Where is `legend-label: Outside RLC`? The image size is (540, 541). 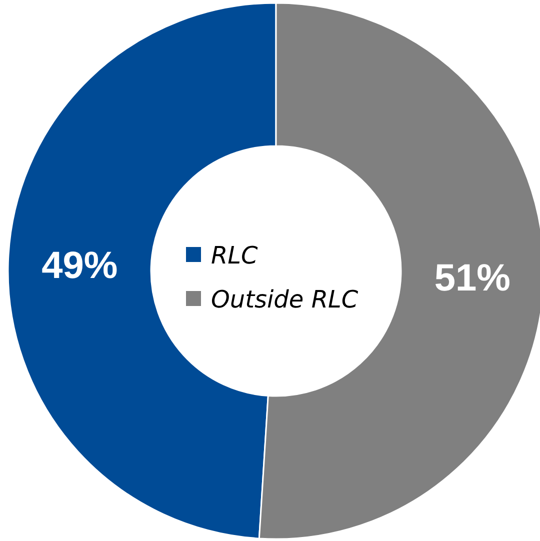
legend-label: Outside RLC is located at coordinates (284, 299).